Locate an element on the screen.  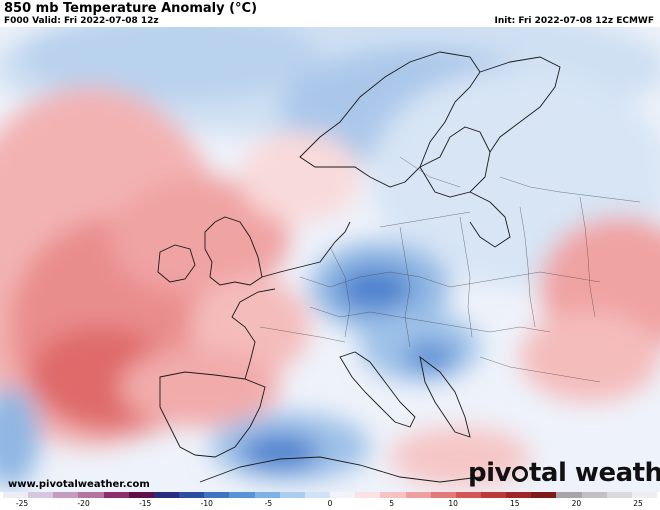
color-legend: -25 -20 -15 -10 -5 0 5 10 15 20 25 is located at coordinates (330, 501).